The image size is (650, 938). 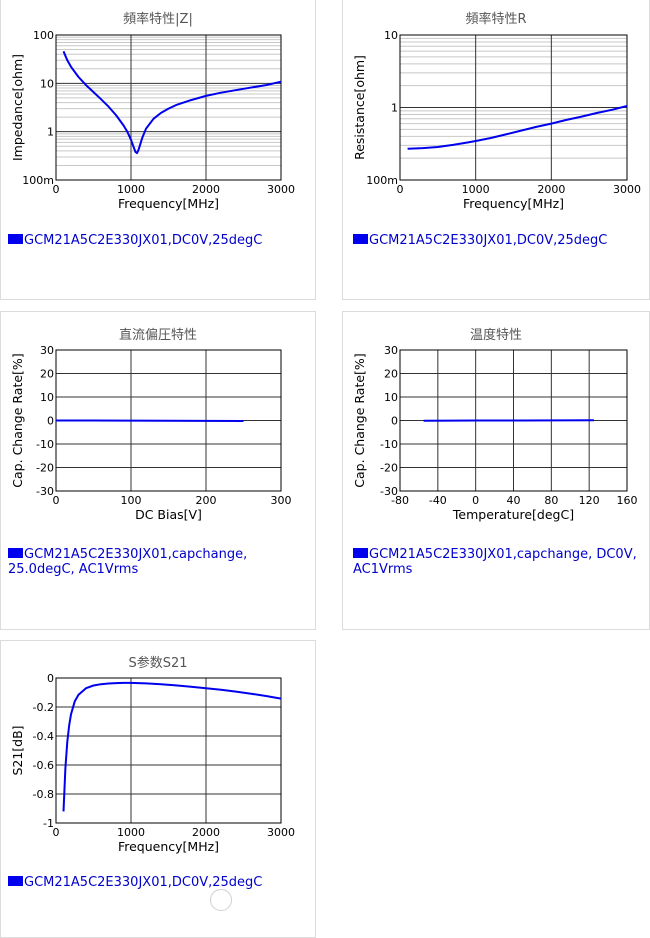 What do you see at coordinates (158, 19) in the screenshot?
I see `chart-title: 頻率特性|Z|` at bounding box center [158, 19].